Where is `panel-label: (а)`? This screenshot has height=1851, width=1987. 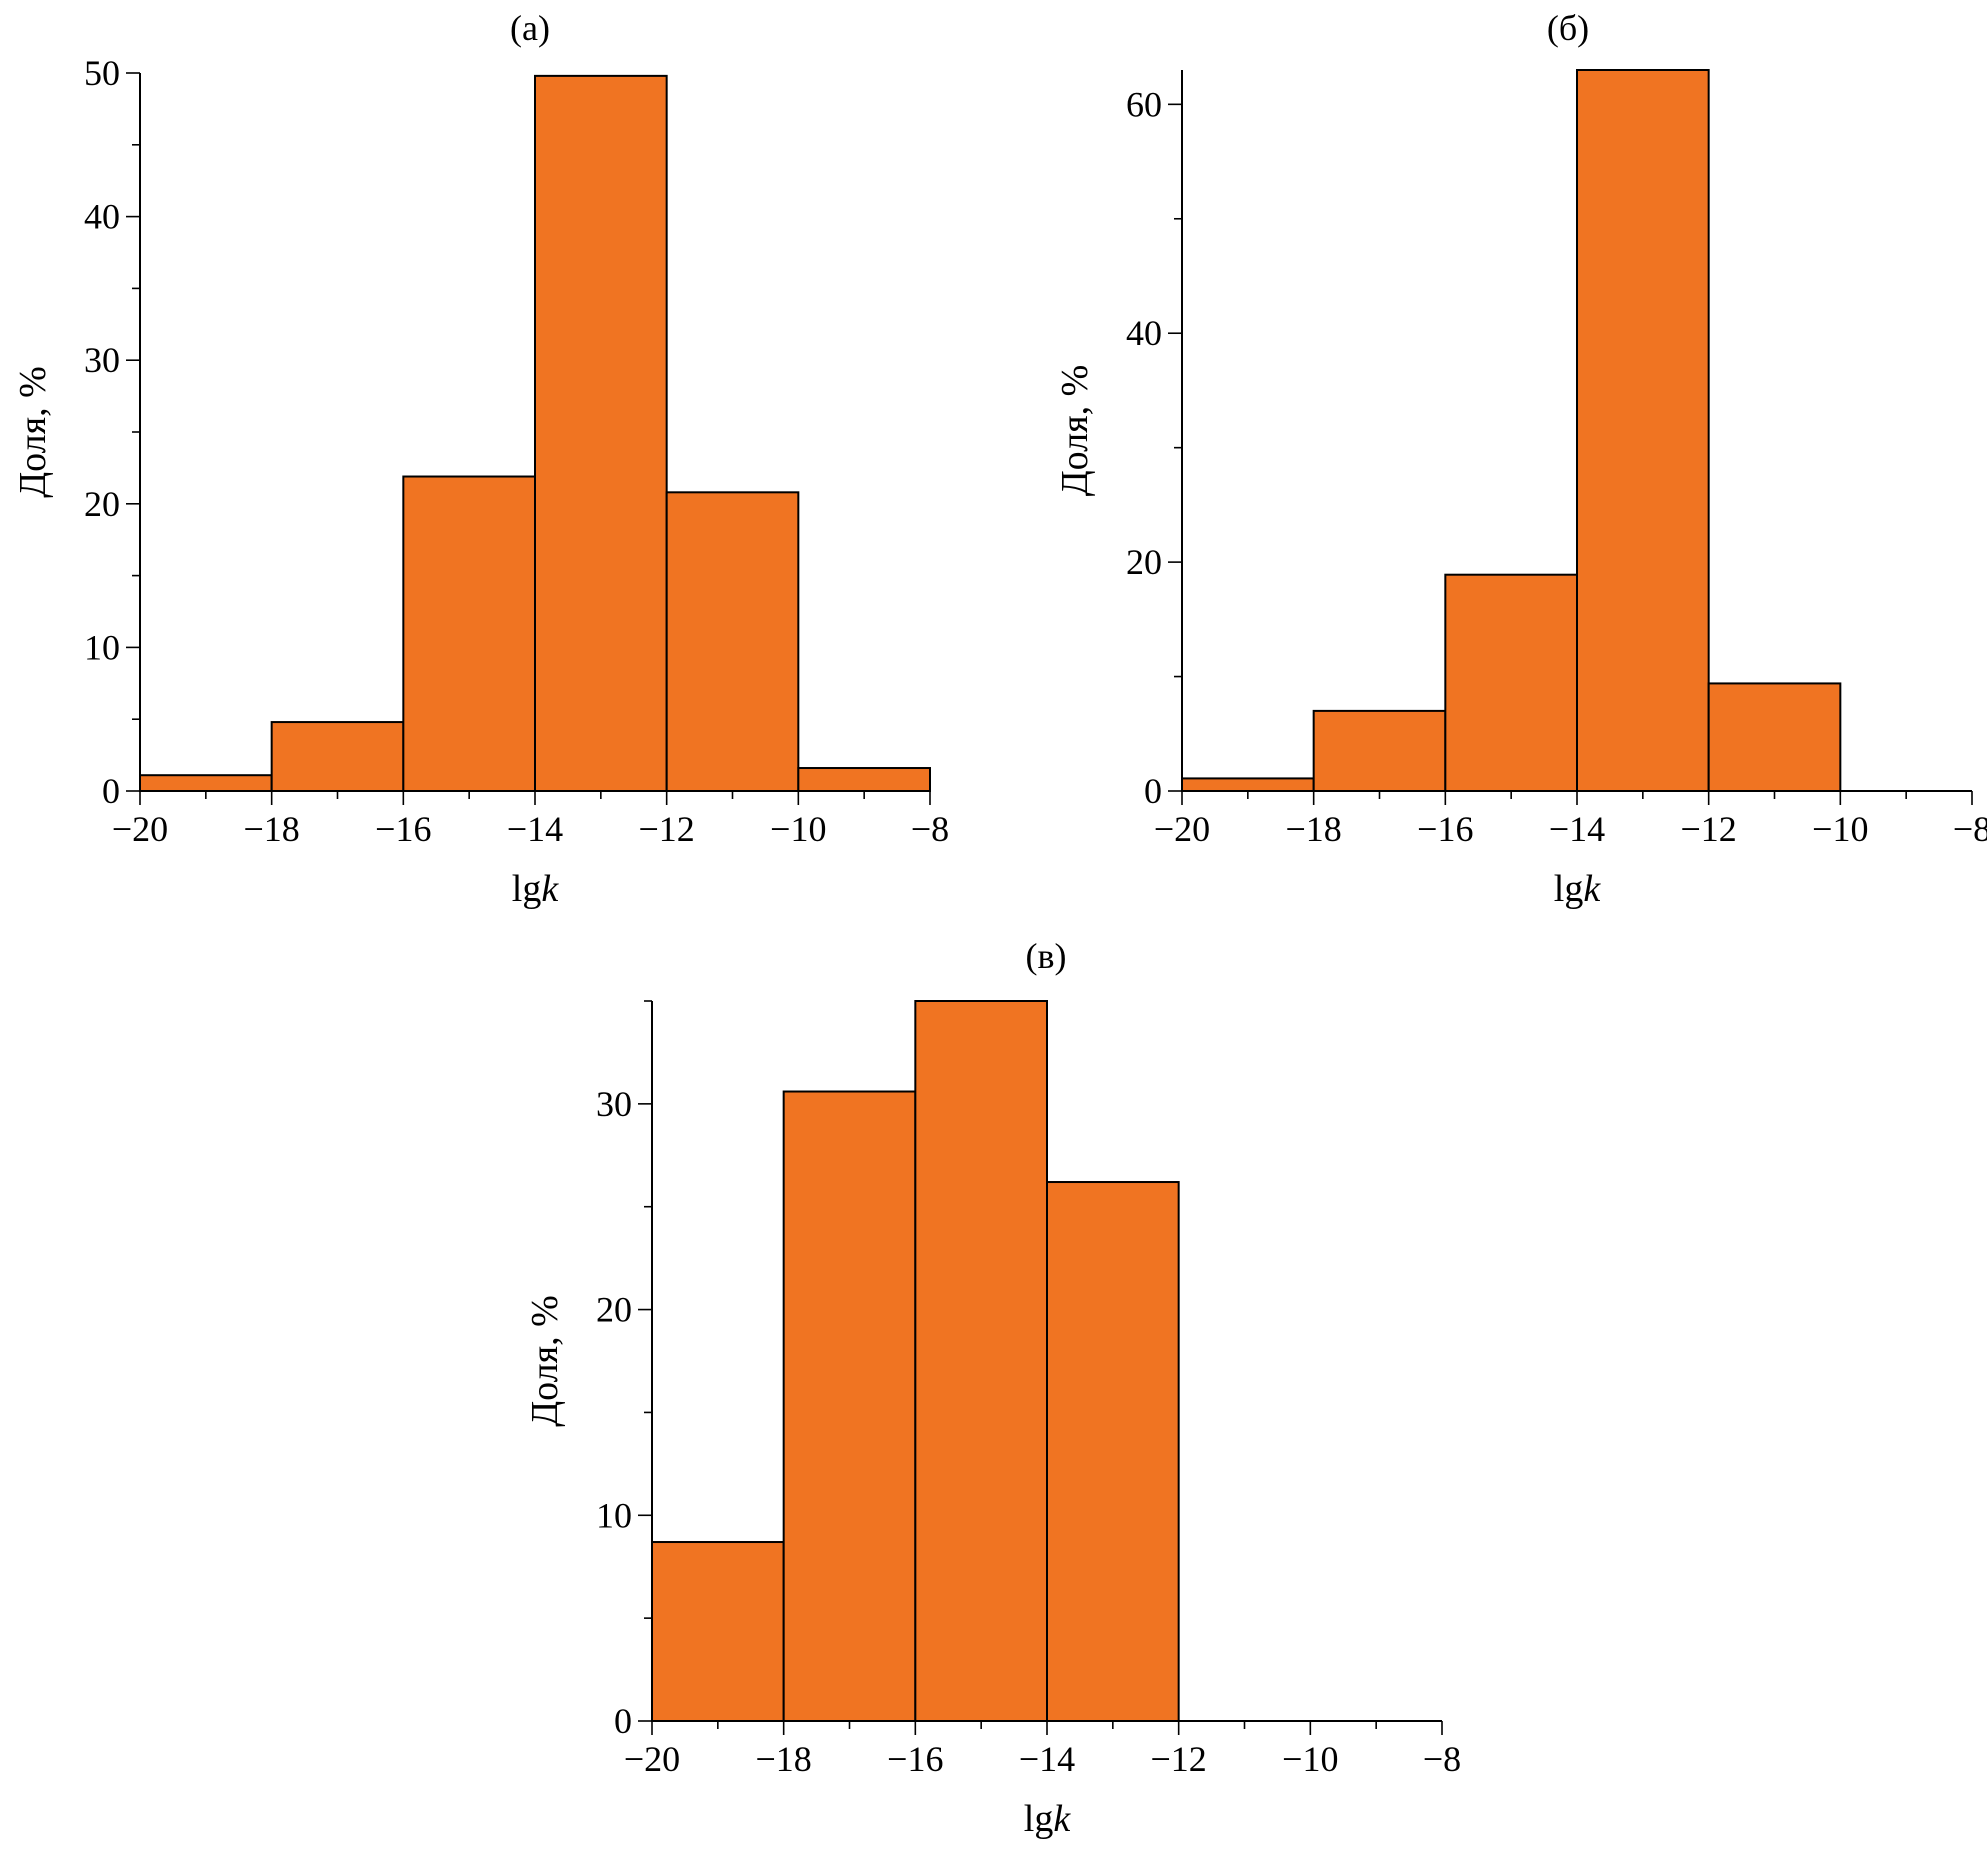 panel-label: (а) is located at coordinates (530, 28).